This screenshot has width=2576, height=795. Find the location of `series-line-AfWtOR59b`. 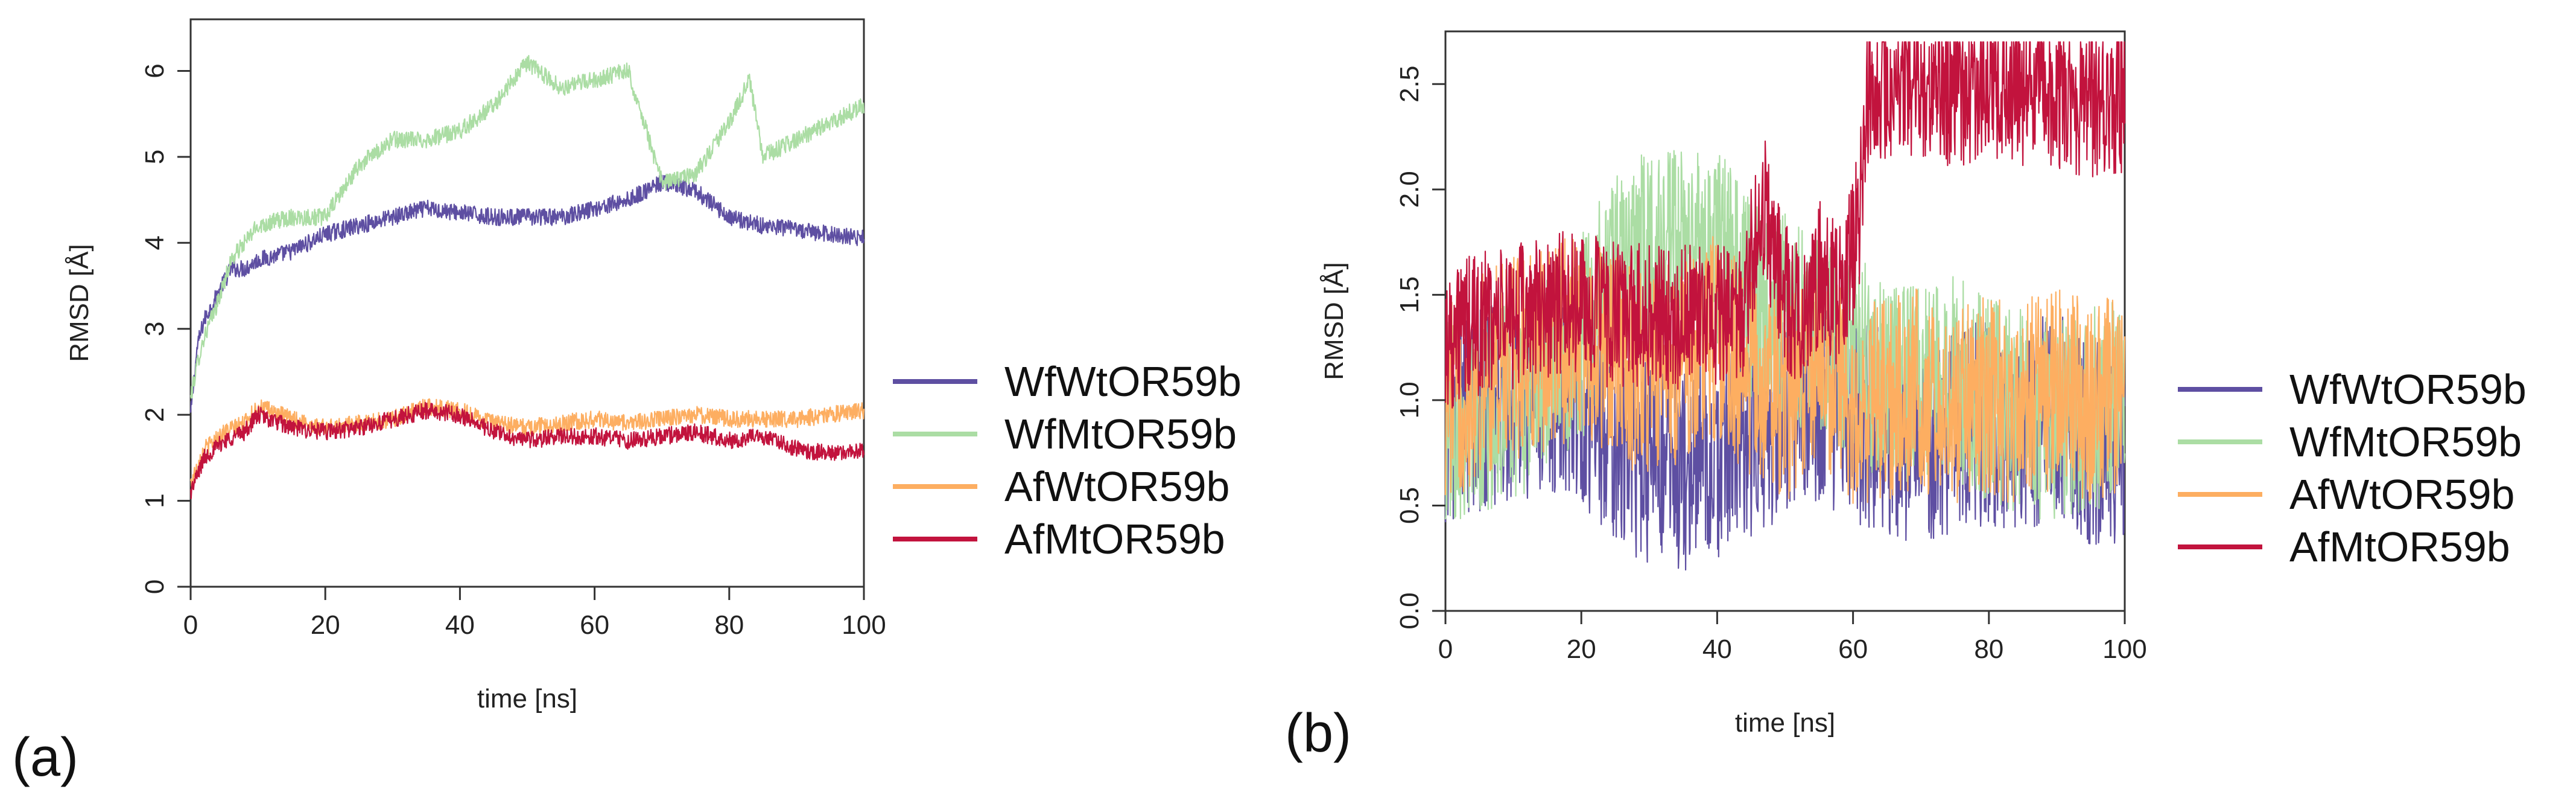

series-line-AfWtOR59b is located at coordinates (527, 442).